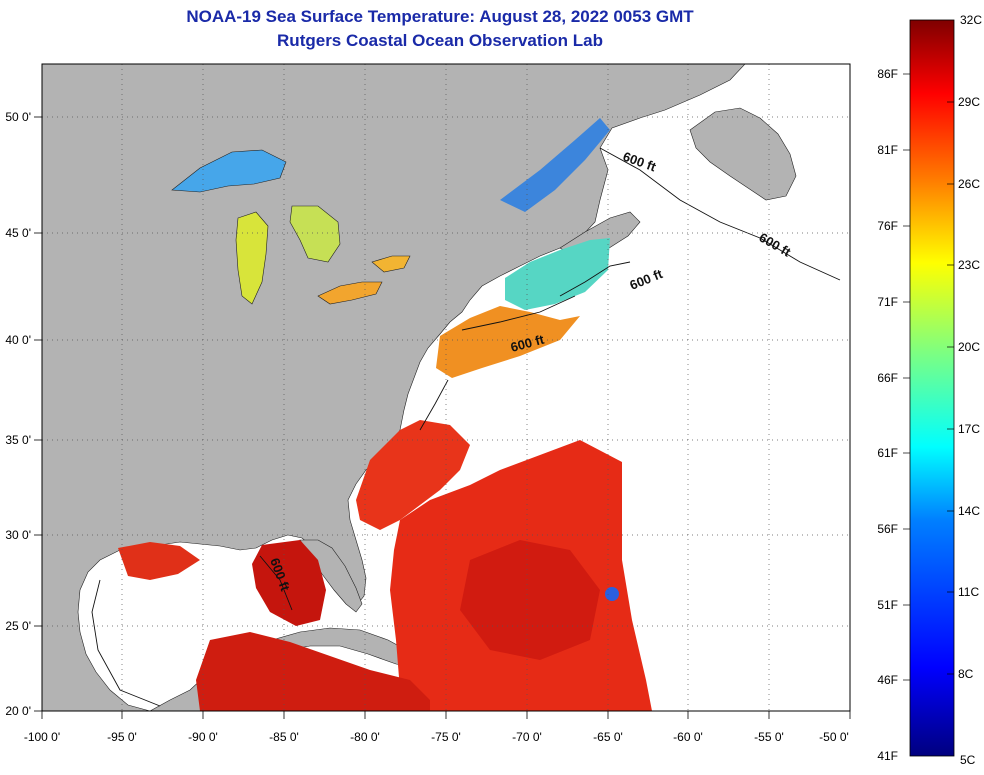 This screenshot has height=775, width=984. What do you see at coordinates (968, 592) in the screenshot?
I see `colorbar-celsius-label: 11C` at bounding box center [968, 592].